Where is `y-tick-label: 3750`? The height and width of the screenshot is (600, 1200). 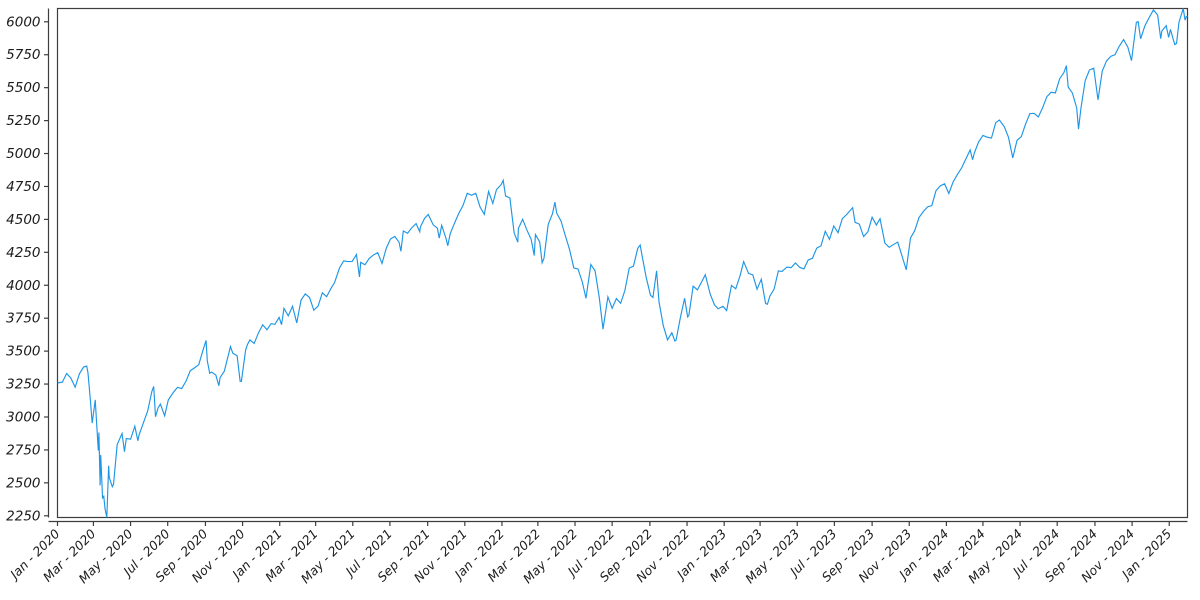
y-tick-label: 3750 is located at coordinates (23, 319).